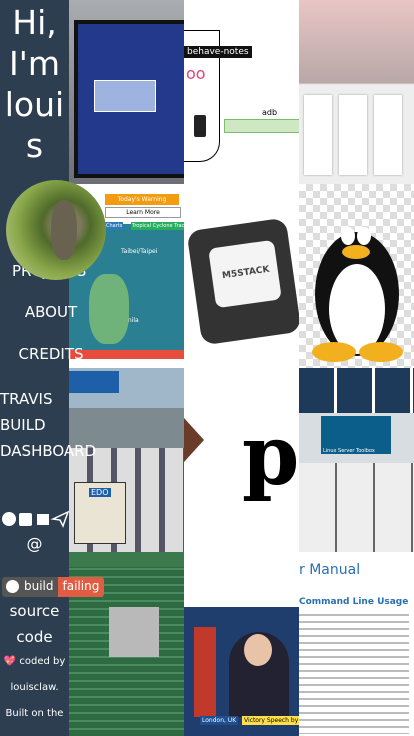 This screenshot has height=736, width=414. I want to click on tile-toolbox: Linux Server Toolbox, so click(356, 460).